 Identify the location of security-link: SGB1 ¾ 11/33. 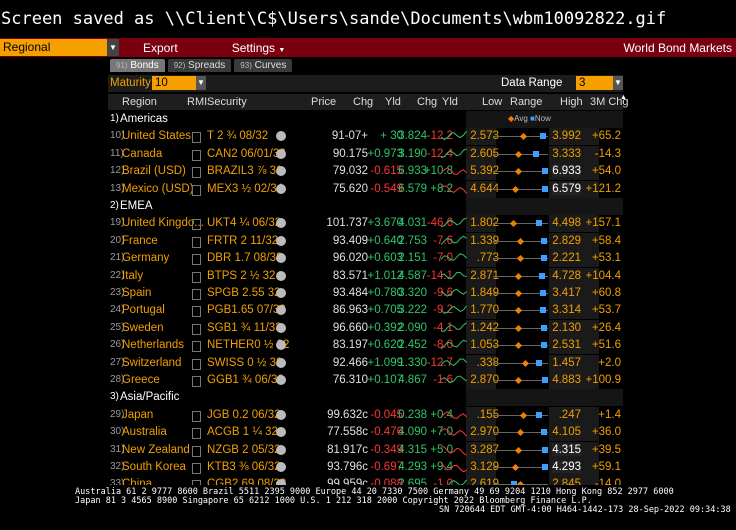
(244, 327).